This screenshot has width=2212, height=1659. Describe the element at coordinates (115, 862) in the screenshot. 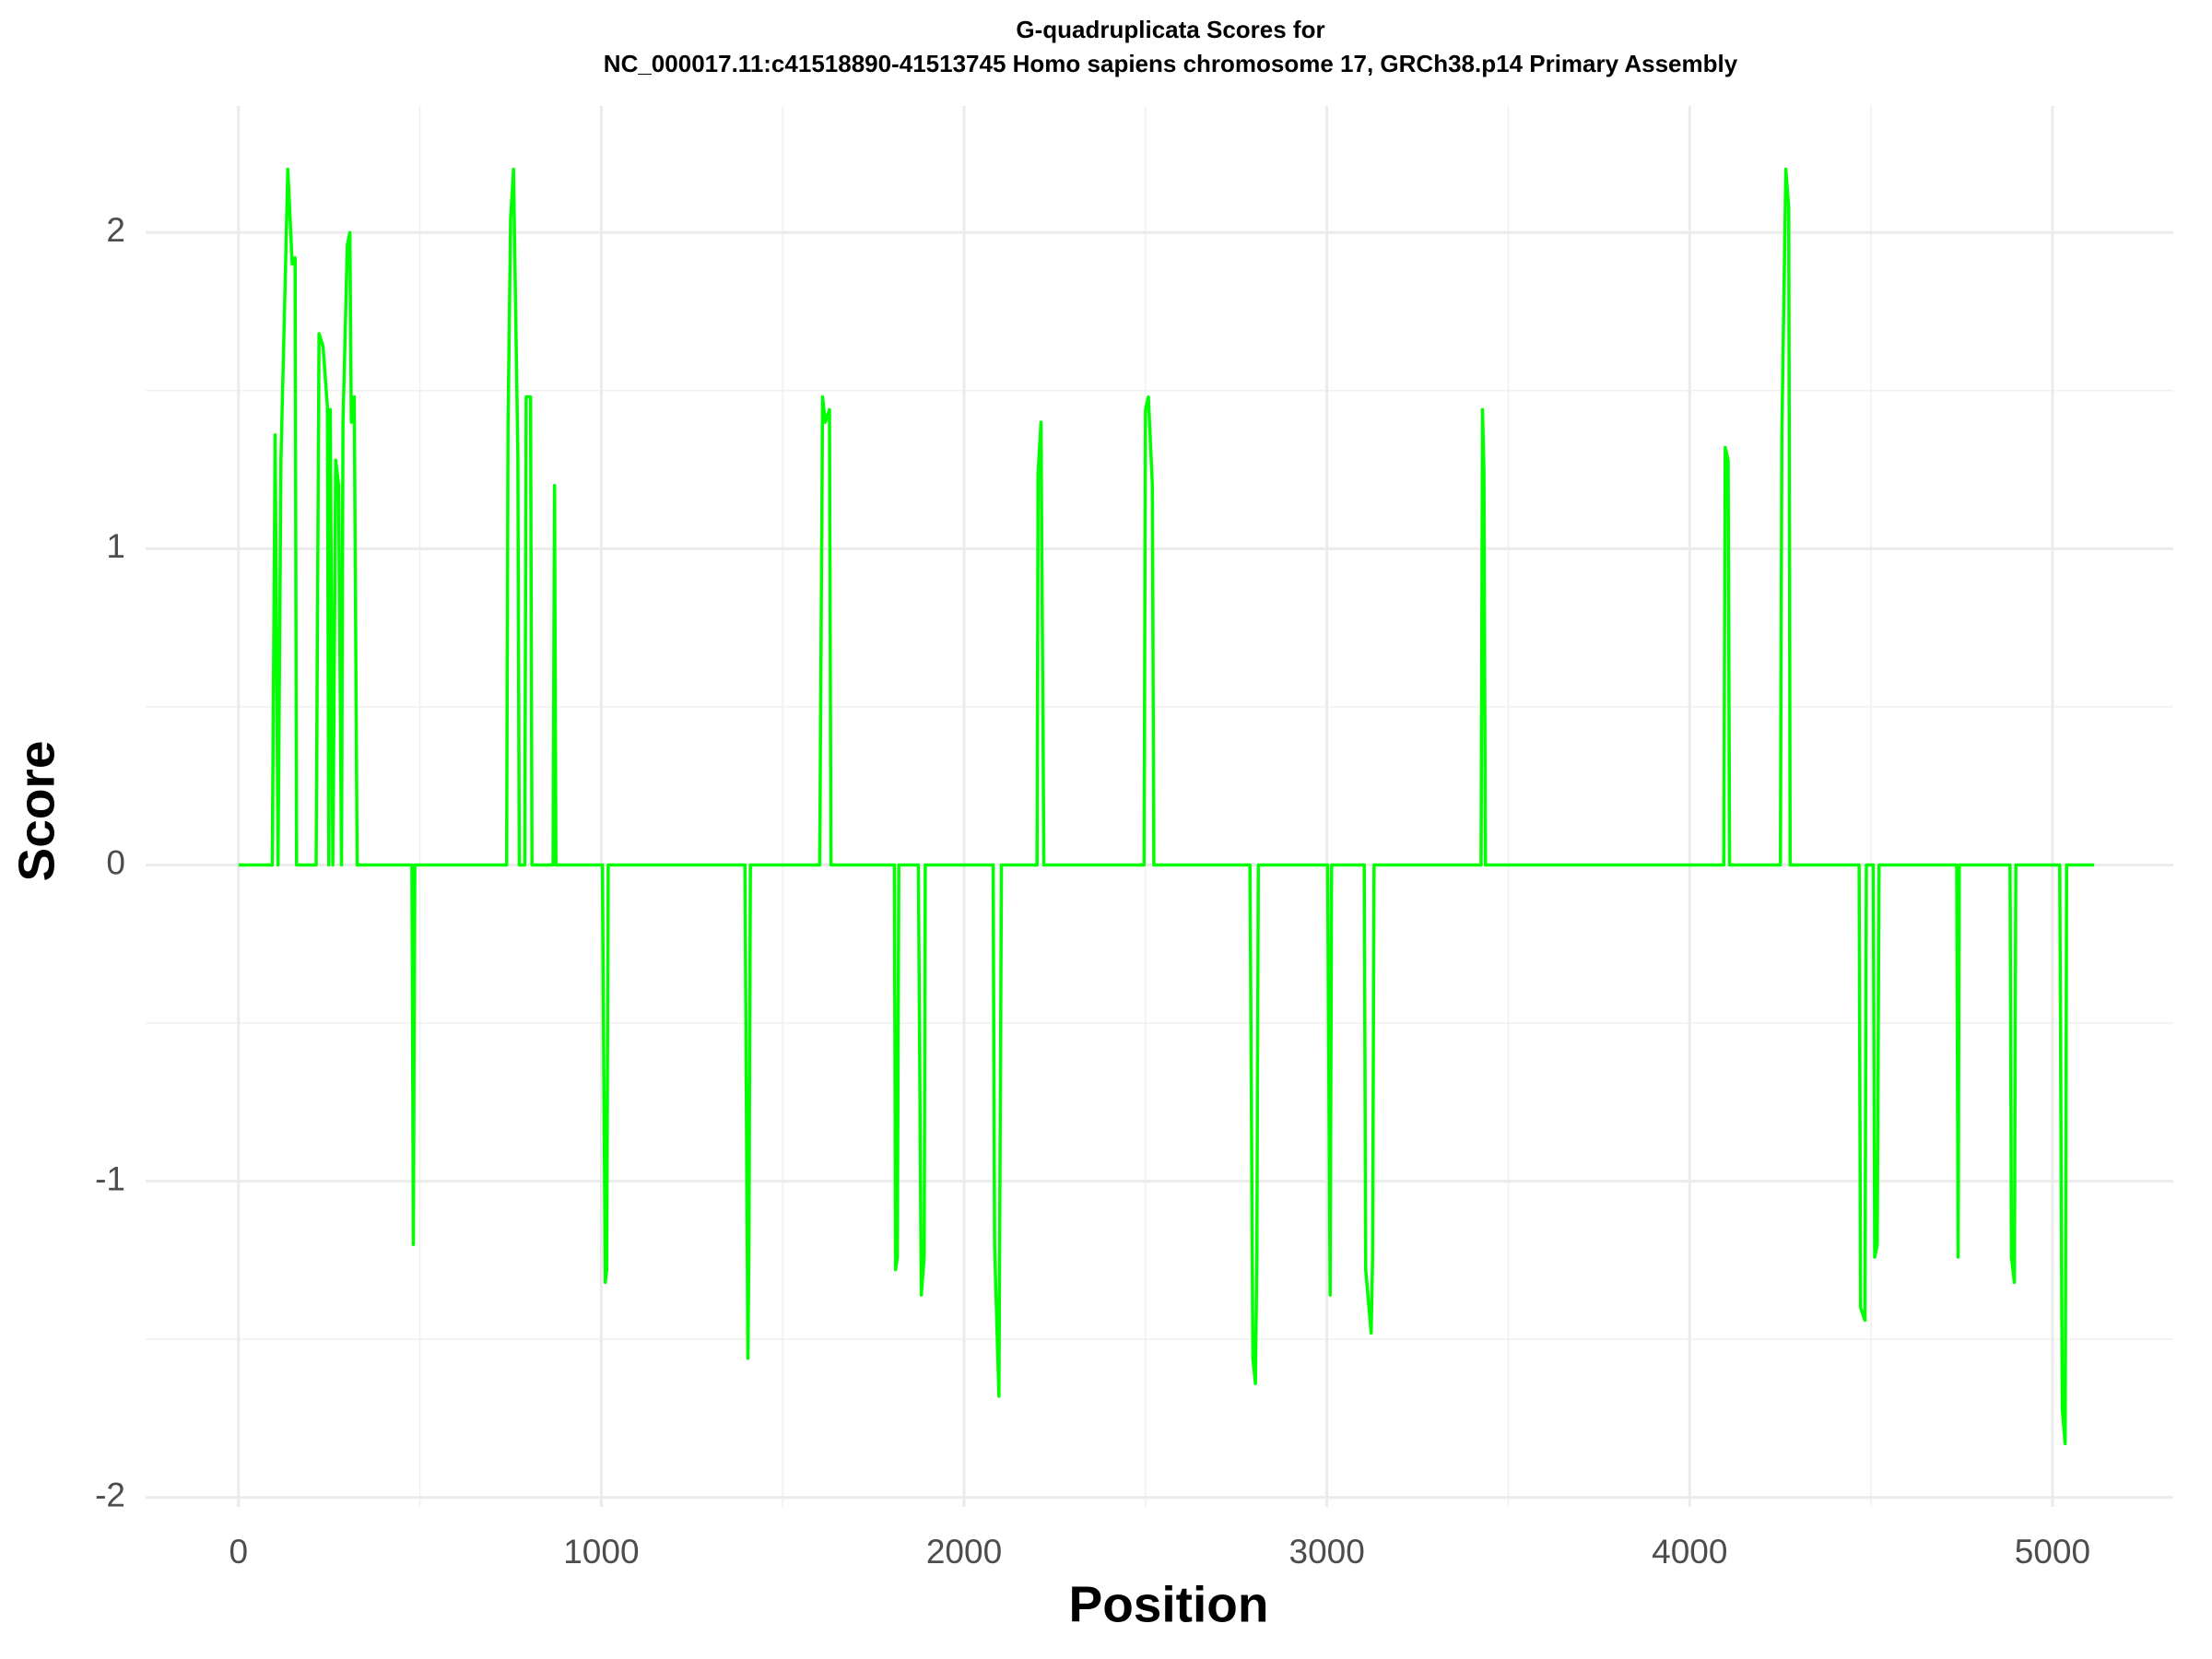

I see `y-tick-label: 0` at that location.